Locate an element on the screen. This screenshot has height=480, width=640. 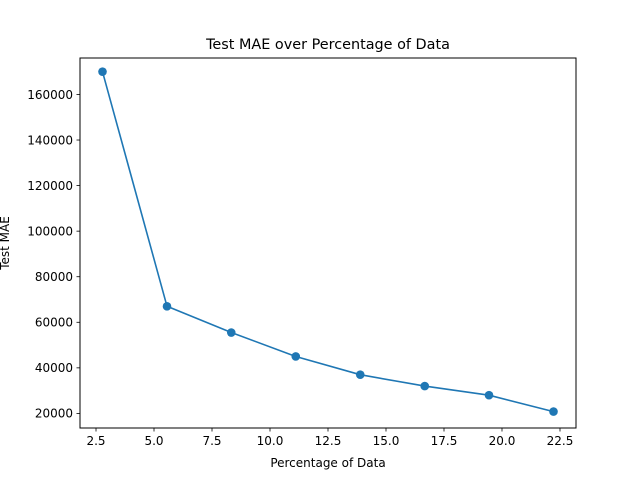
y-tick-label: 140000 is located at coordinates (50, 140).